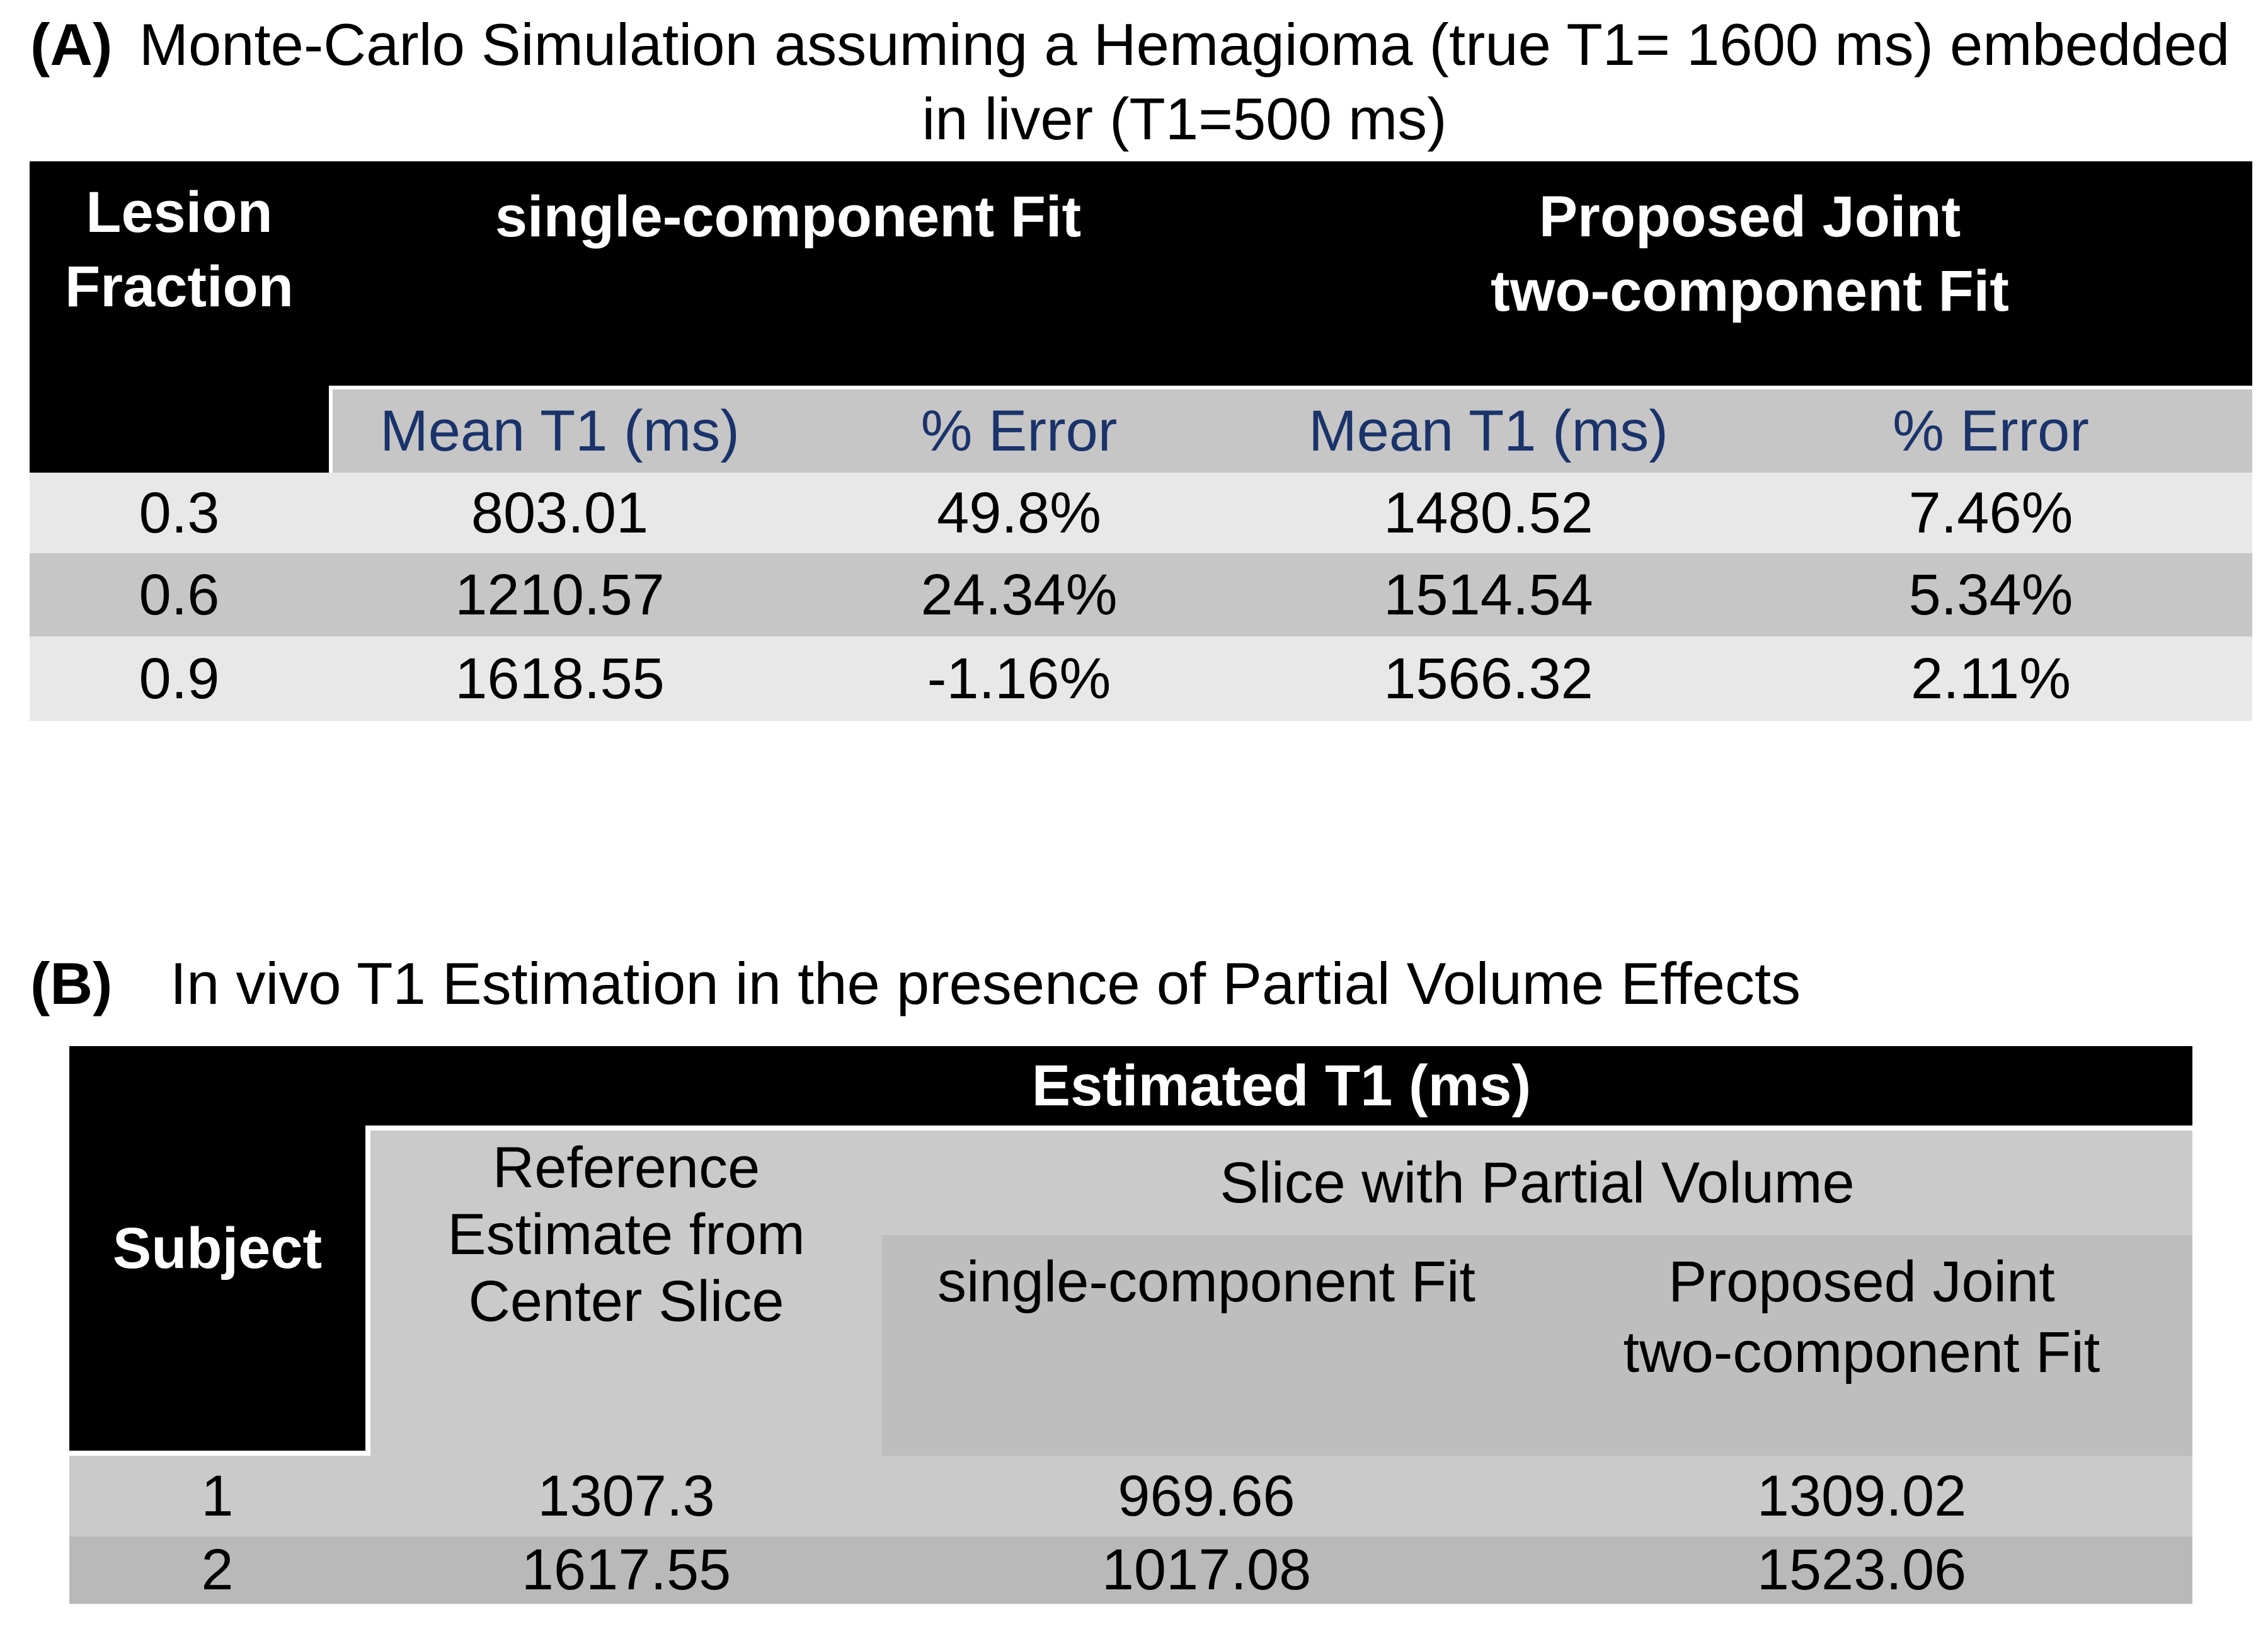  I want to click on table-b-cell: 1617.55, so click(626, 1570).